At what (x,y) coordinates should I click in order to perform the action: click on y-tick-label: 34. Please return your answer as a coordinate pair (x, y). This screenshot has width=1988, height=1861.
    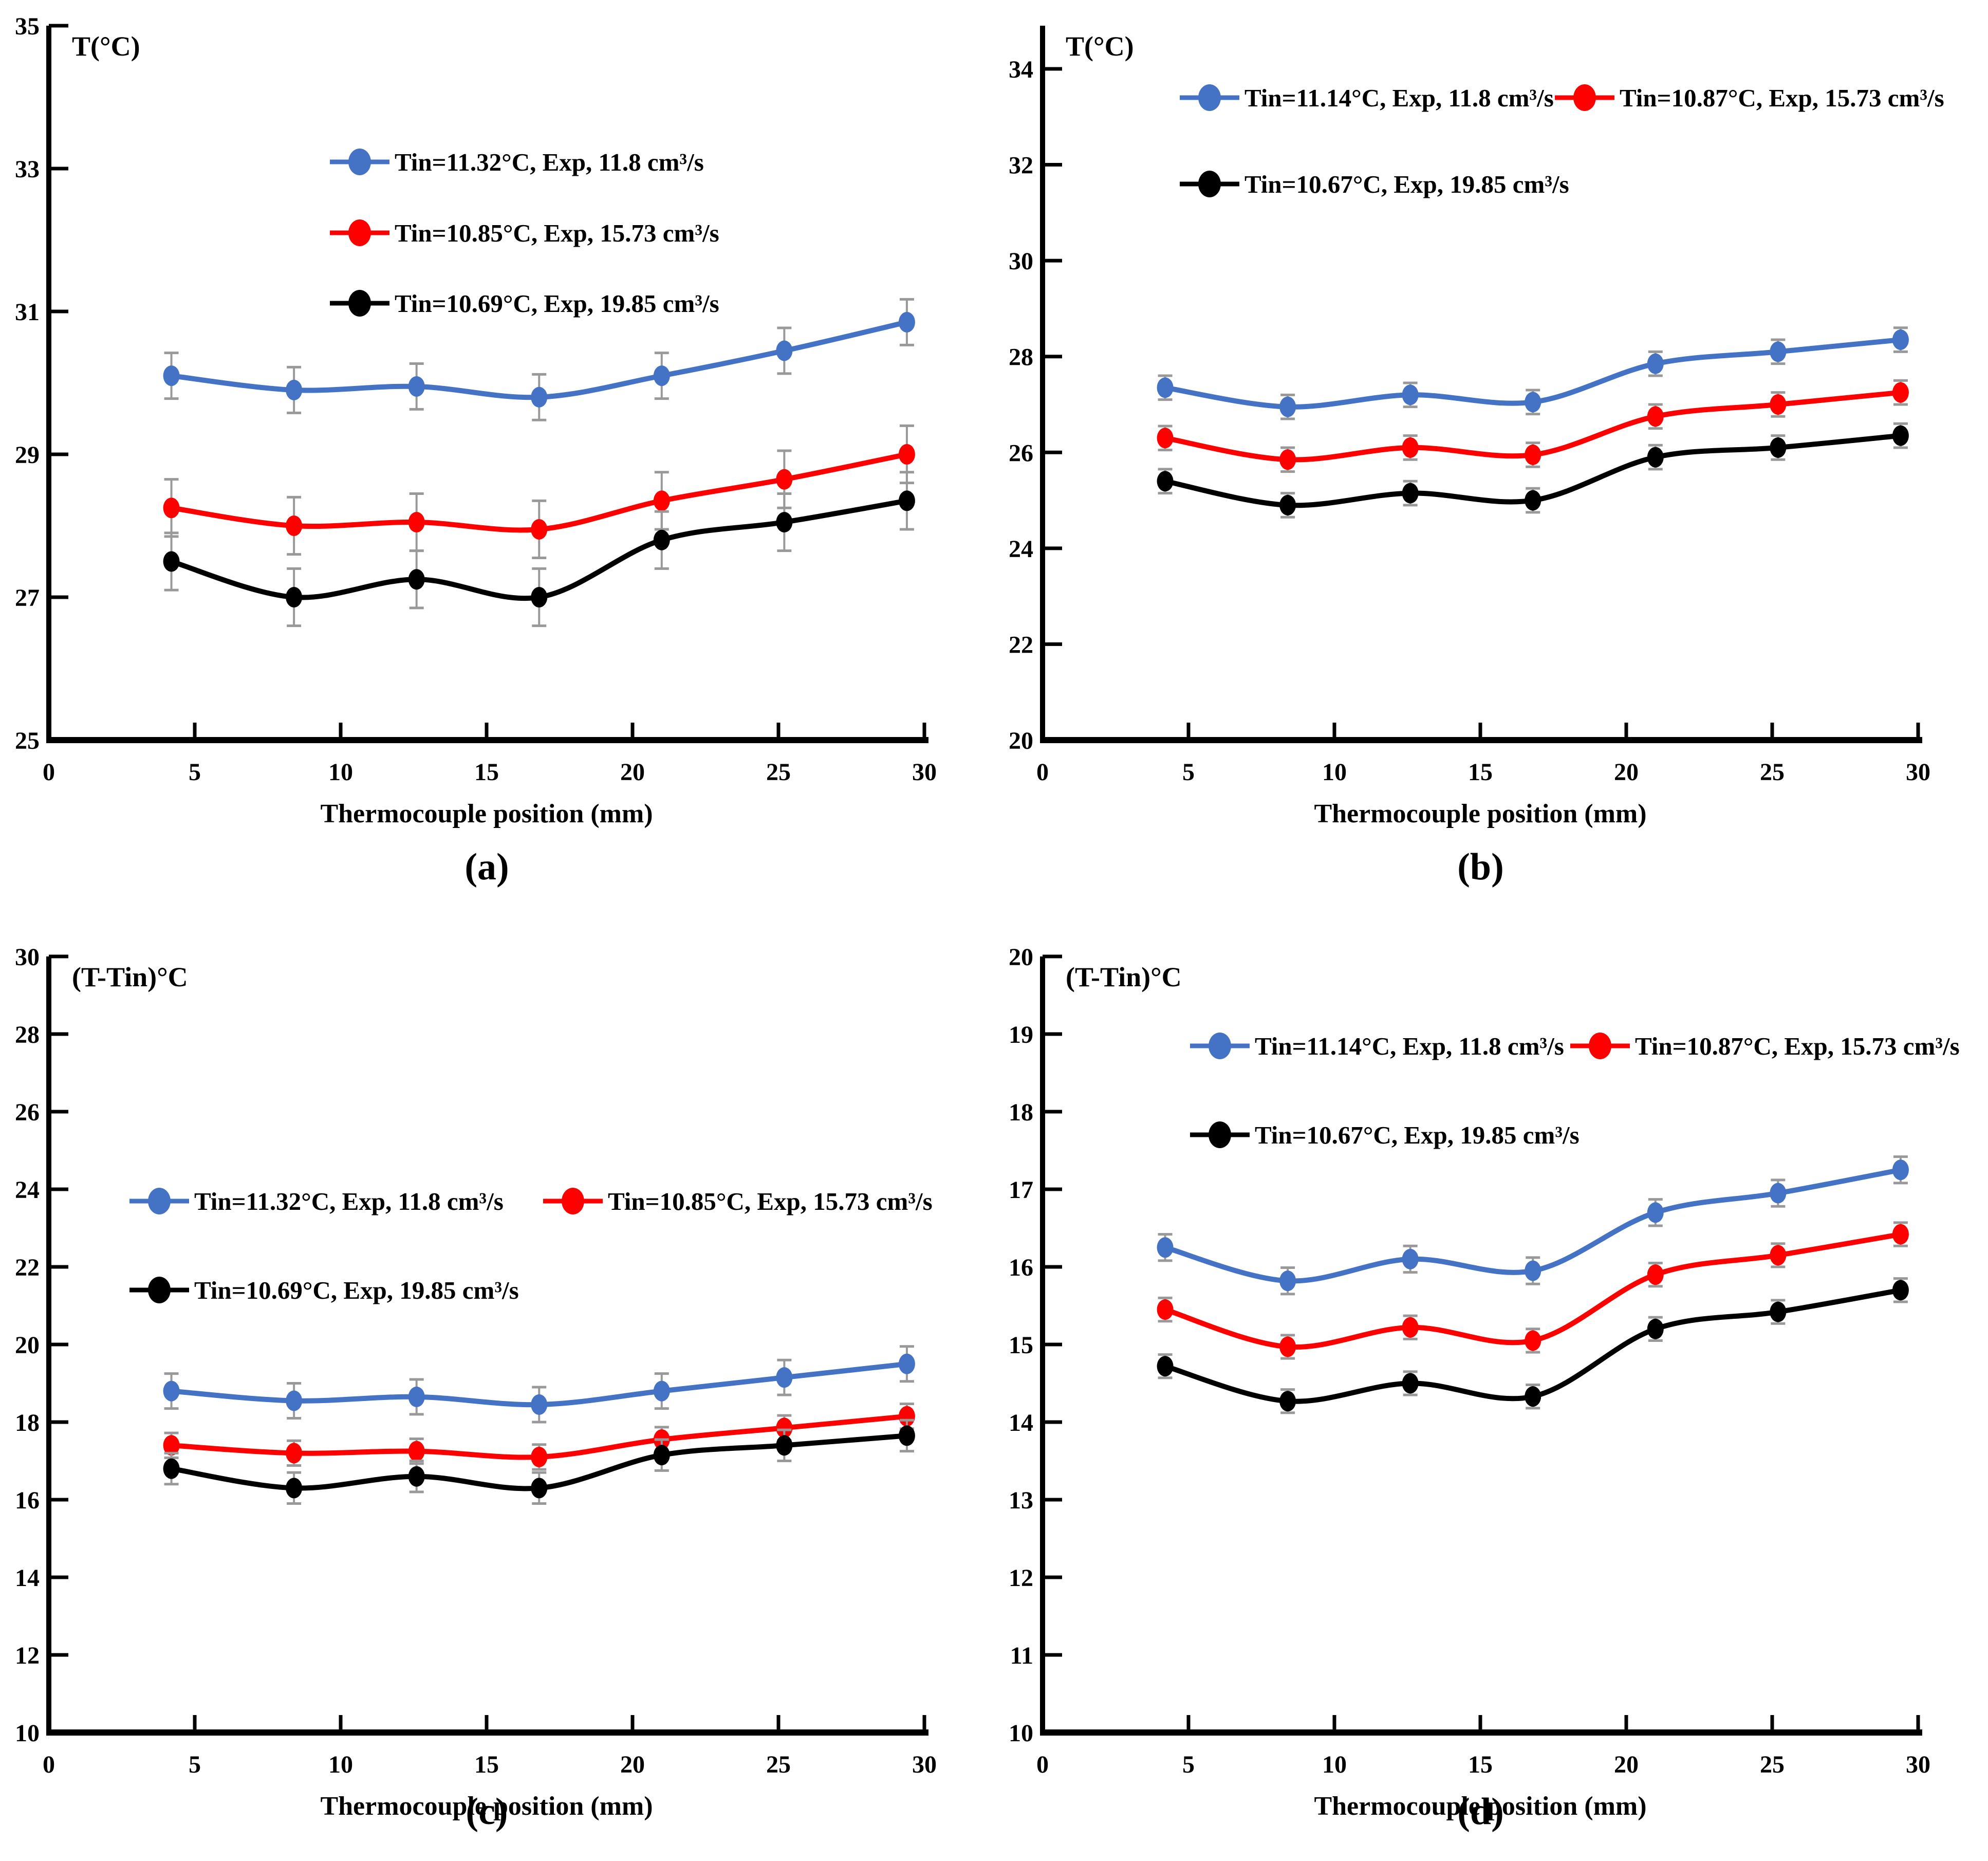
    Looking at the image, I should click on (1021, 69).